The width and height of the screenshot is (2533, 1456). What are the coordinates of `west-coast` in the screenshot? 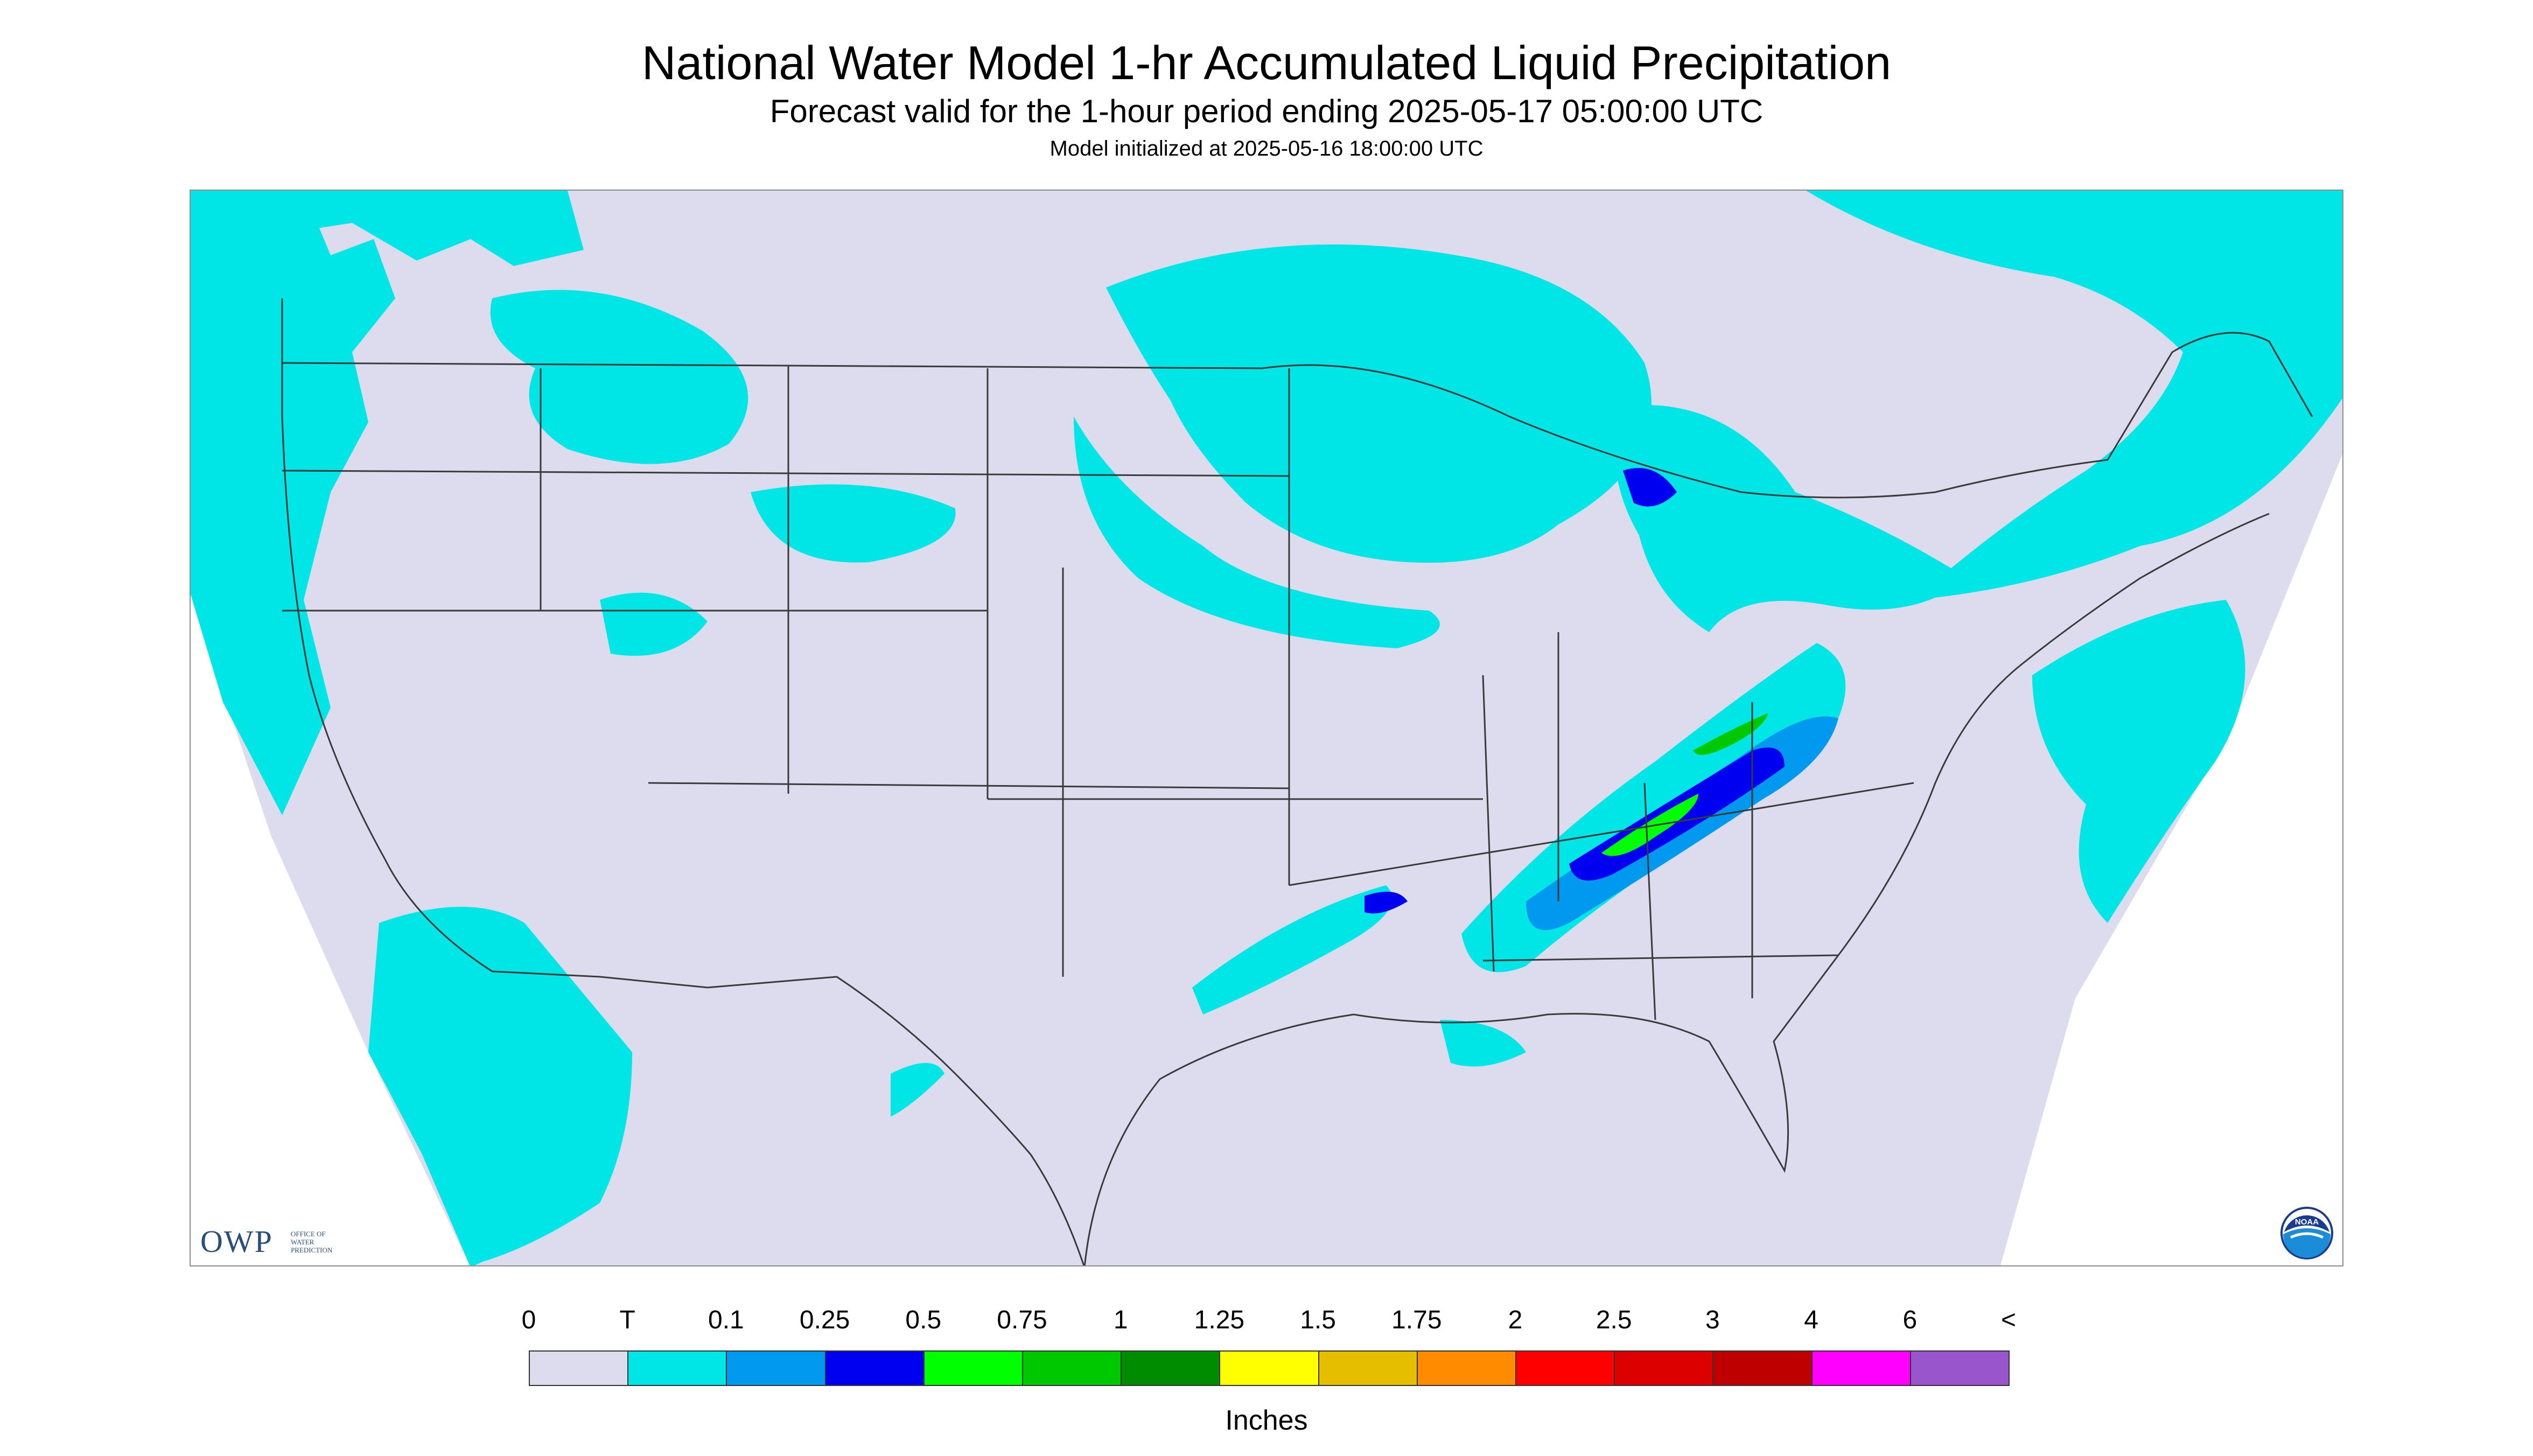 It's located at (387, 635).